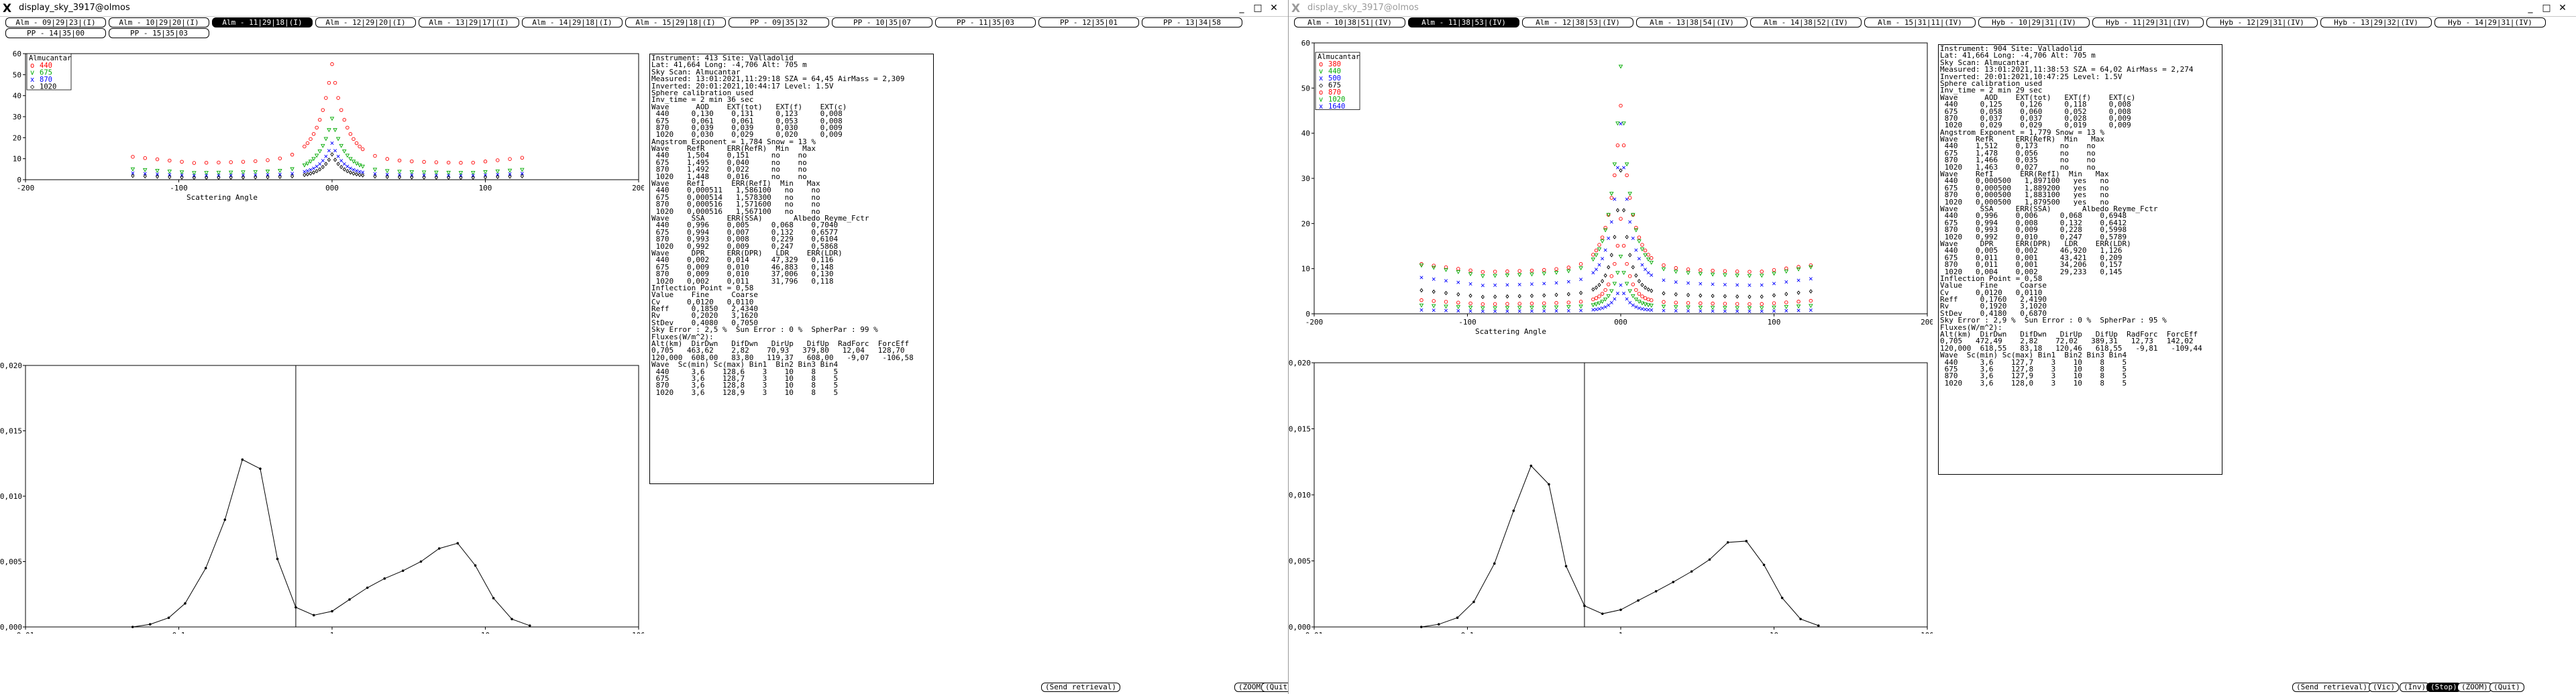  I want to click on stop-button: (Stop), so click(2443, 687).